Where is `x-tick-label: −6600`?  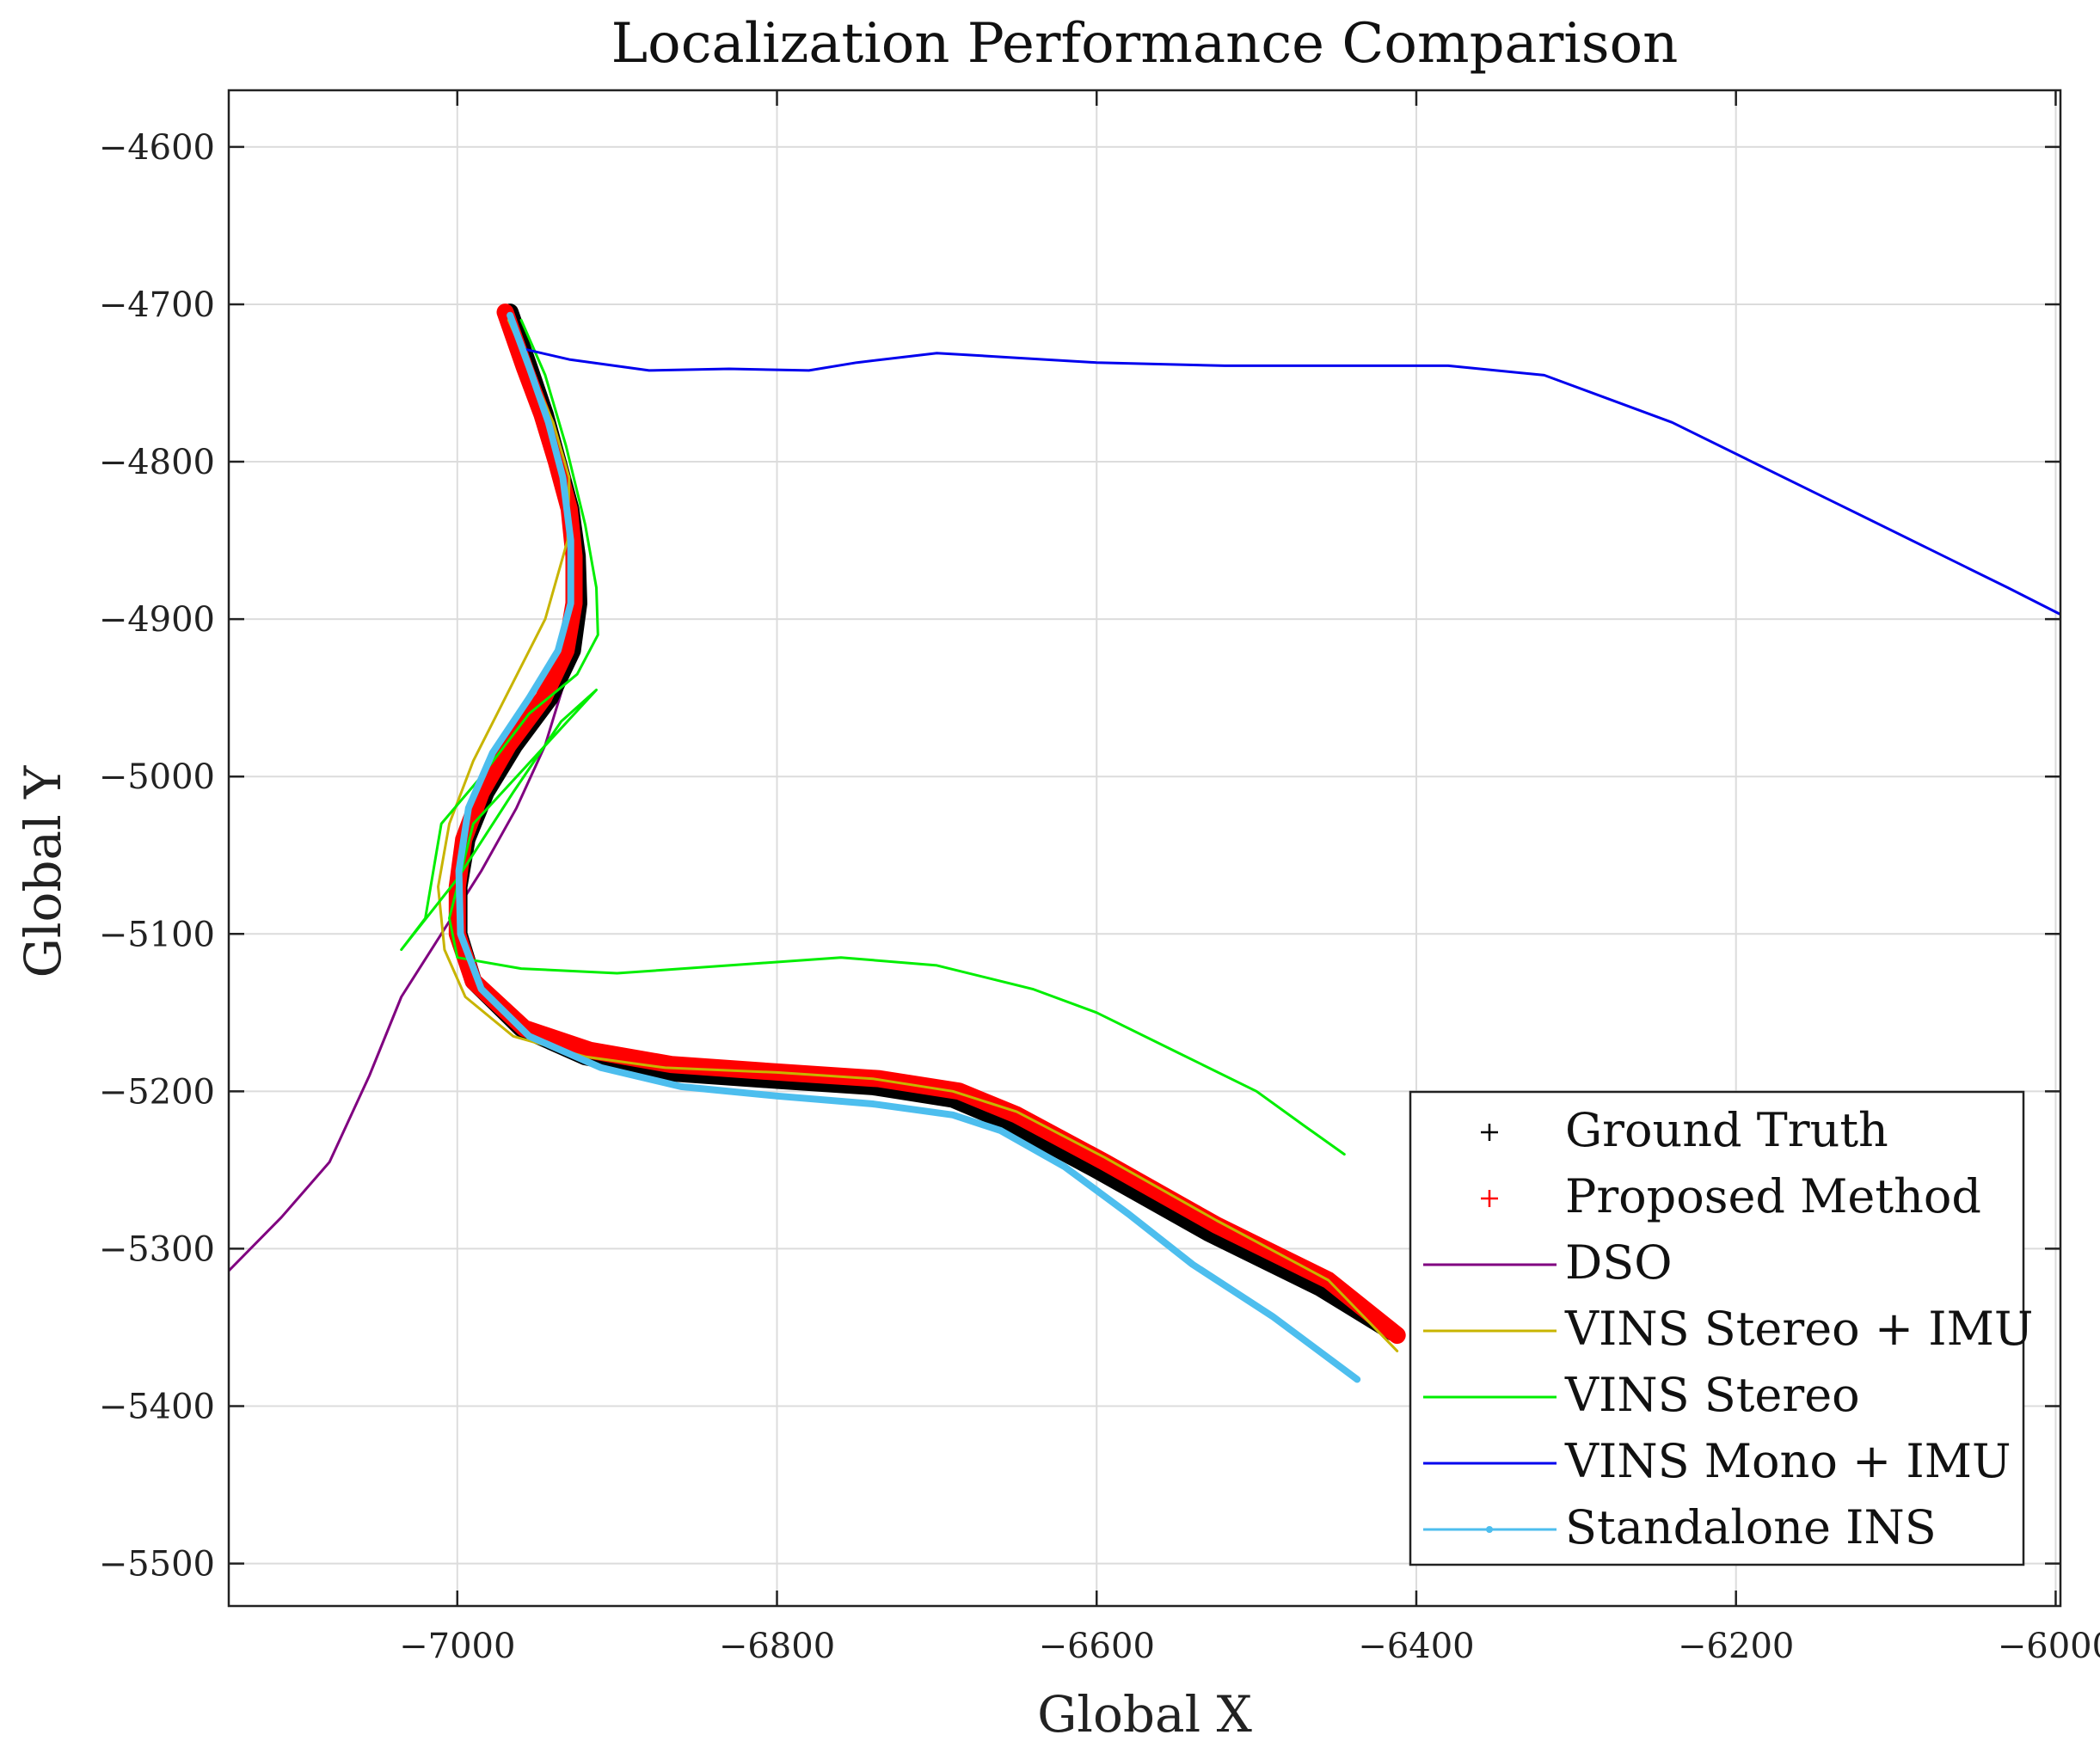 x-tick-label: −6600 is located at coordinates (1097, 1647).